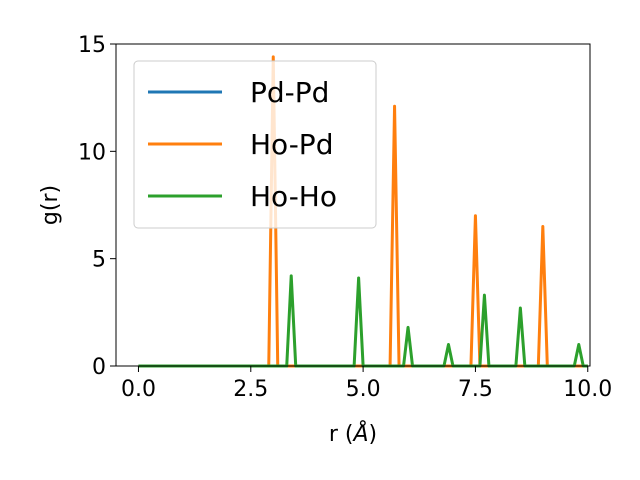 This screenshot has height=480, width=640. Describe the element at coordinates (242, 144) in the screenshot. I see `legend-entries: Pd-Pd Ho-Pd Ho-Ho` at that location.